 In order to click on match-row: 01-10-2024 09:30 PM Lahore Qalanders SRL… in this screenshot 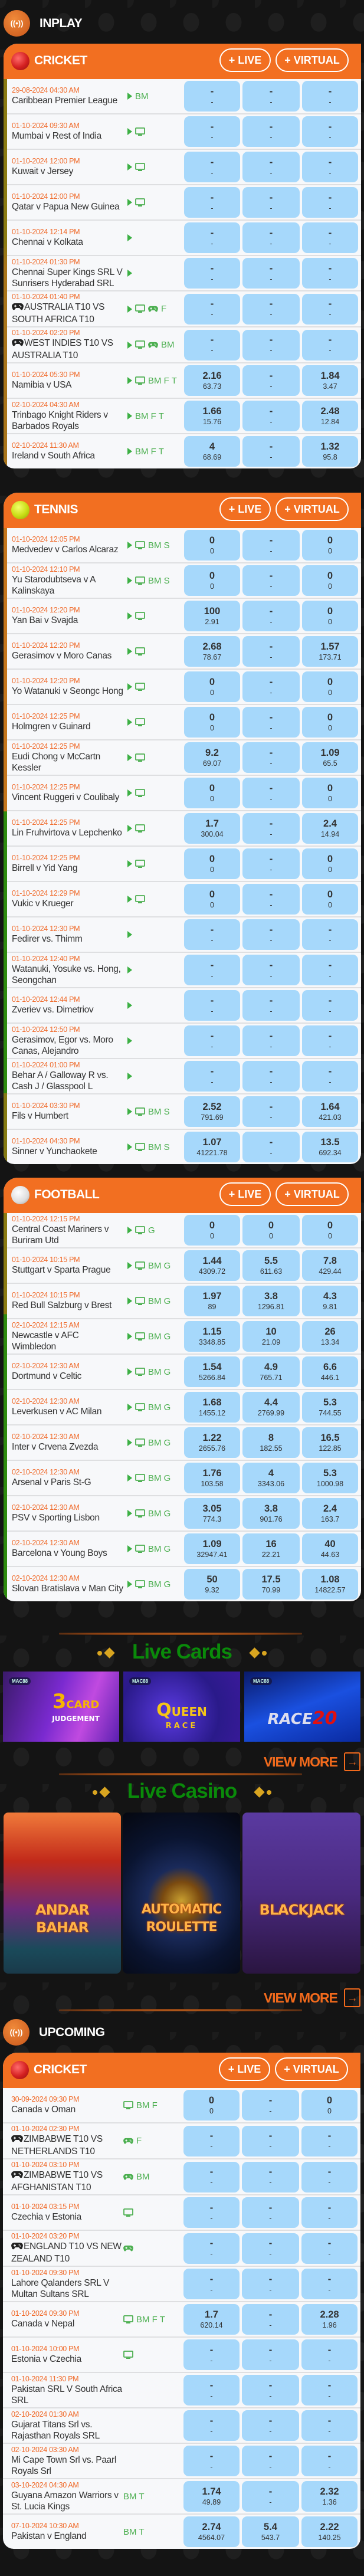, I will do `click(181, 2284)`.